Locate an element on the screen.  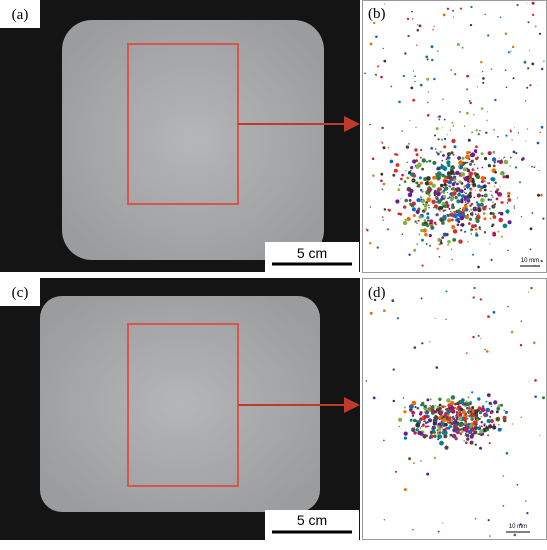
scale-label: 10 mm is located at coordinates (518, 527).